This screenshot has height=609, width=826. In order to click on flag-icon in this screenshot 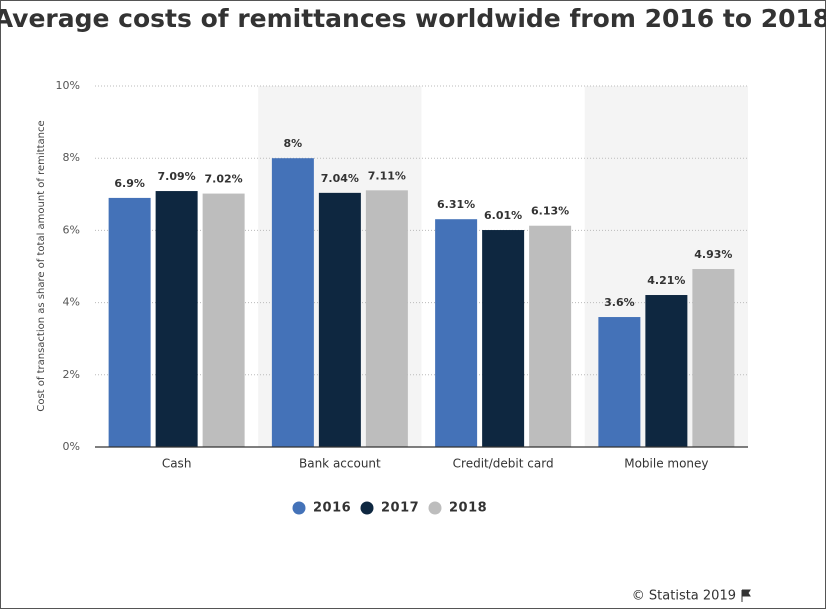, I will do `click(746, 595)`.